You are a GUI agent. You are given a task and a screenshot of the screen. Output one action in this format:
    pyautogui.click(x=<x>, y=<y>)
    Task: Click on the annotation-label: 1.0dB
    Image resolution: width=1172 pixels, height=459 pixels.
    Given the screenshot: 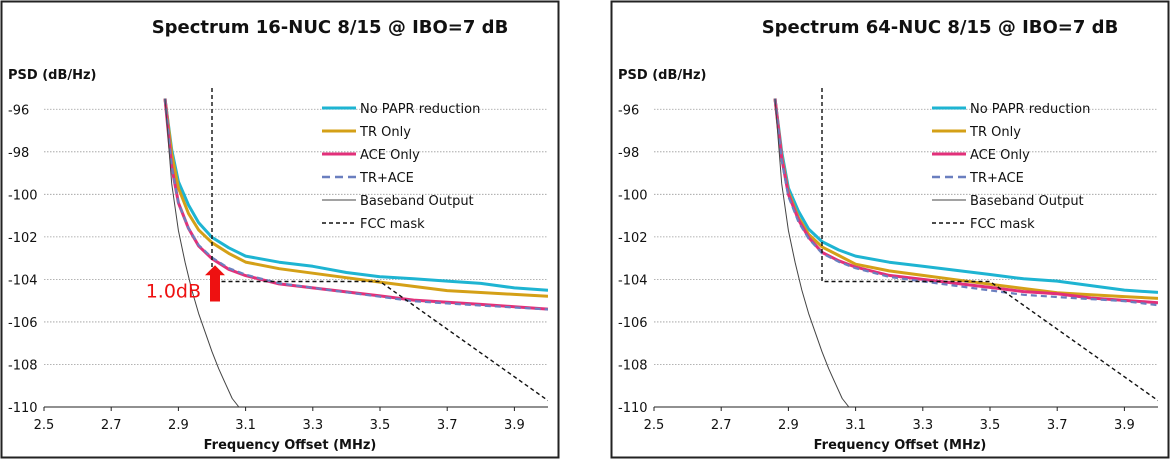 What is the action you would take?
    pyautogui.click(x=173, y=292)
    